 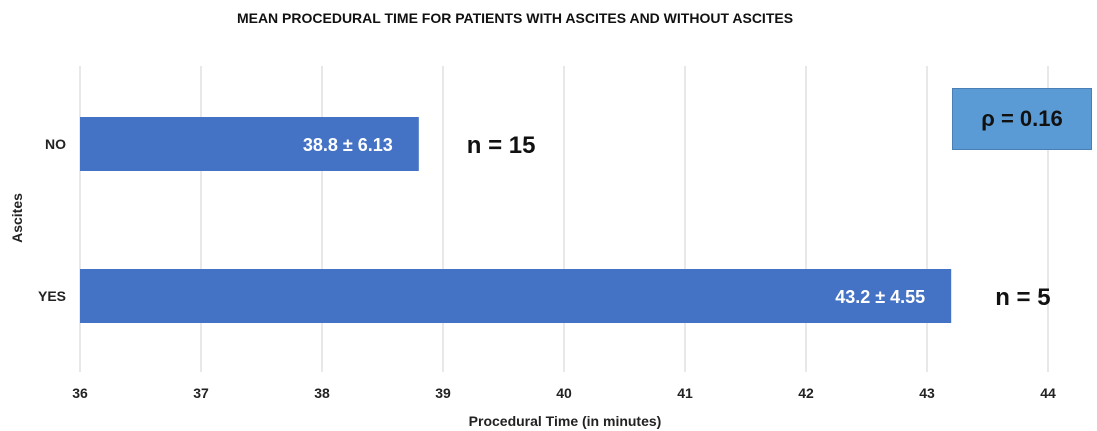 What do you see at coordinates (565, 421) in the screenshot?
I see `x-axis-label: Procedural Time (in minutes)` at bounding box center [565, 421].